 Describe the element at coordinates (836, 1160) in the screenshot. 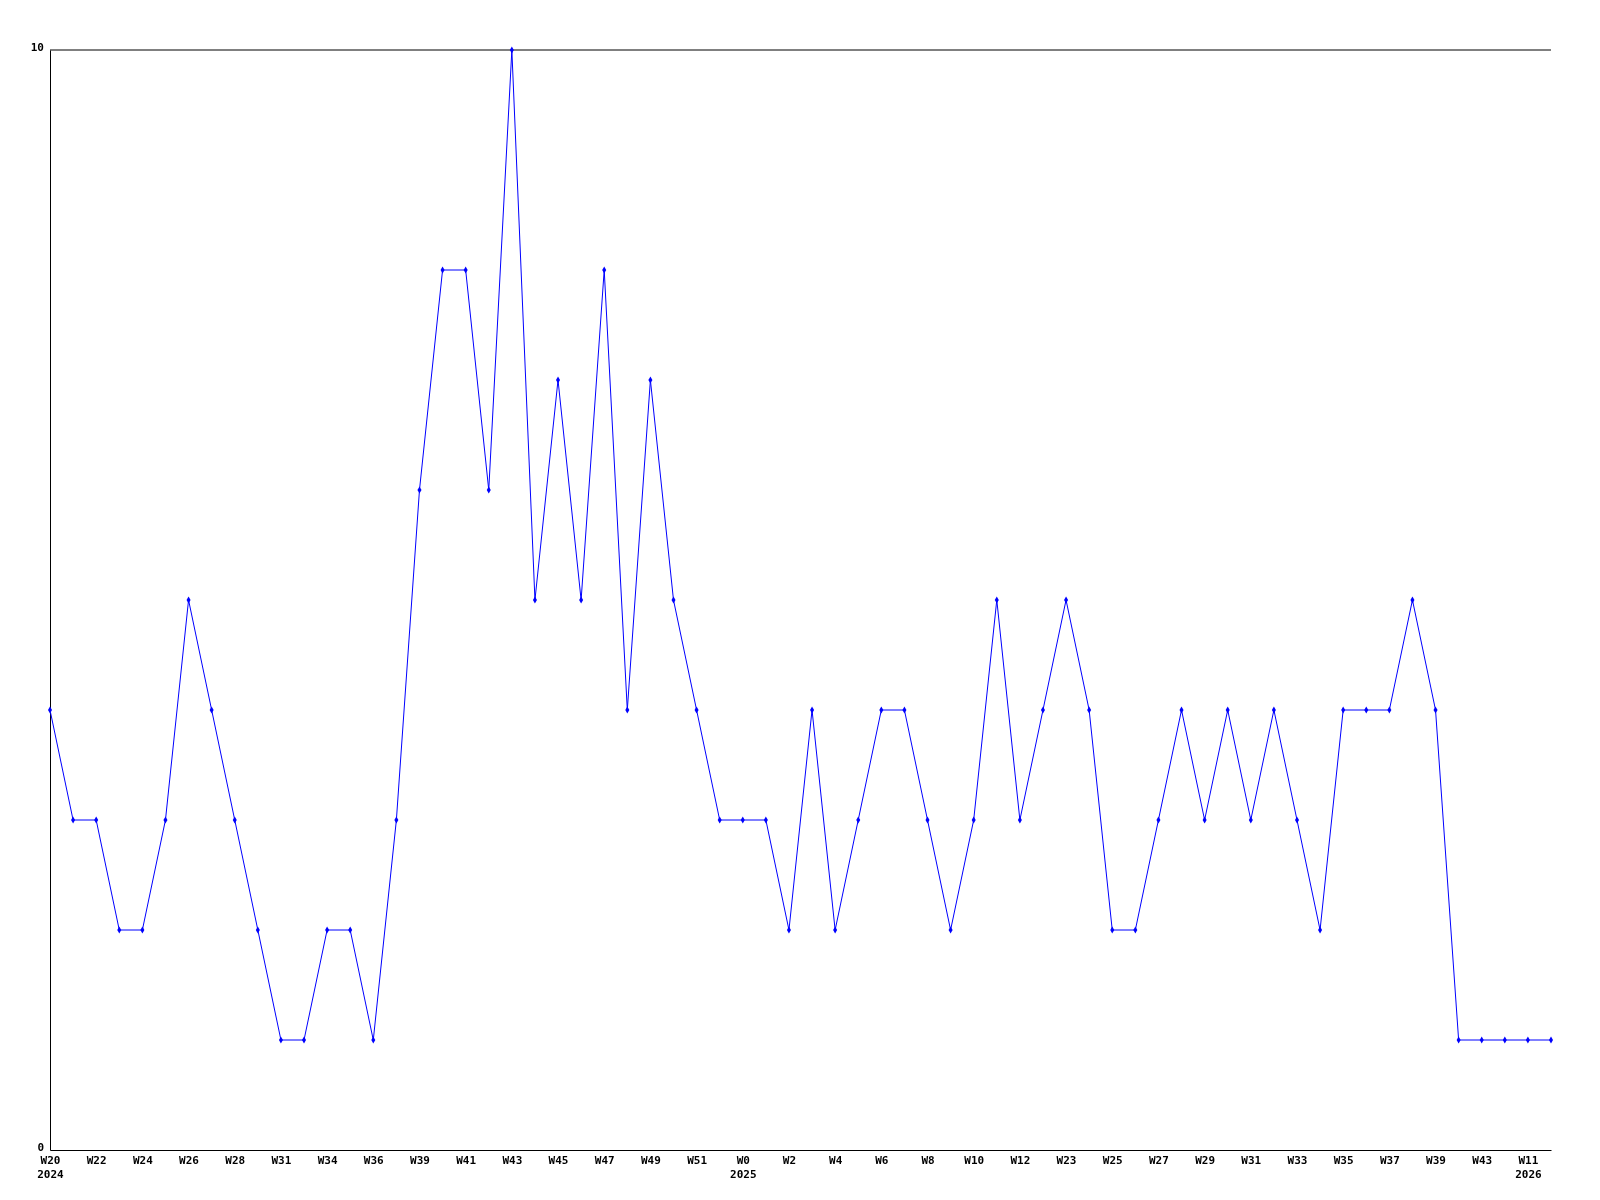

I see `x-tick-label: W4` at that location.